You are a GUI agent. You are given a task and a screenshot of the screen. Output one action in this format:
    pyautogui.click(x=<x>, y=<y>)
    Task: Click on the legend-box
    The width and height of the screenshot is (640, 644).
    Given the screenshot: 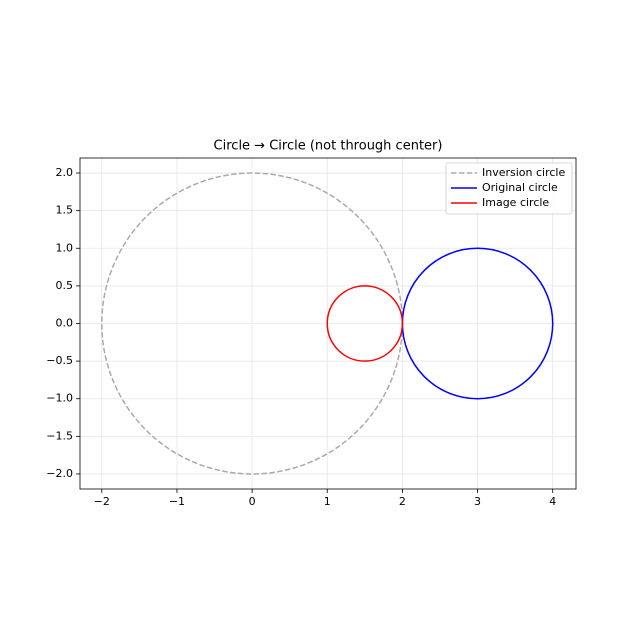 What is the action you would take?
    pyautogui.click(x=509, y=188)
    